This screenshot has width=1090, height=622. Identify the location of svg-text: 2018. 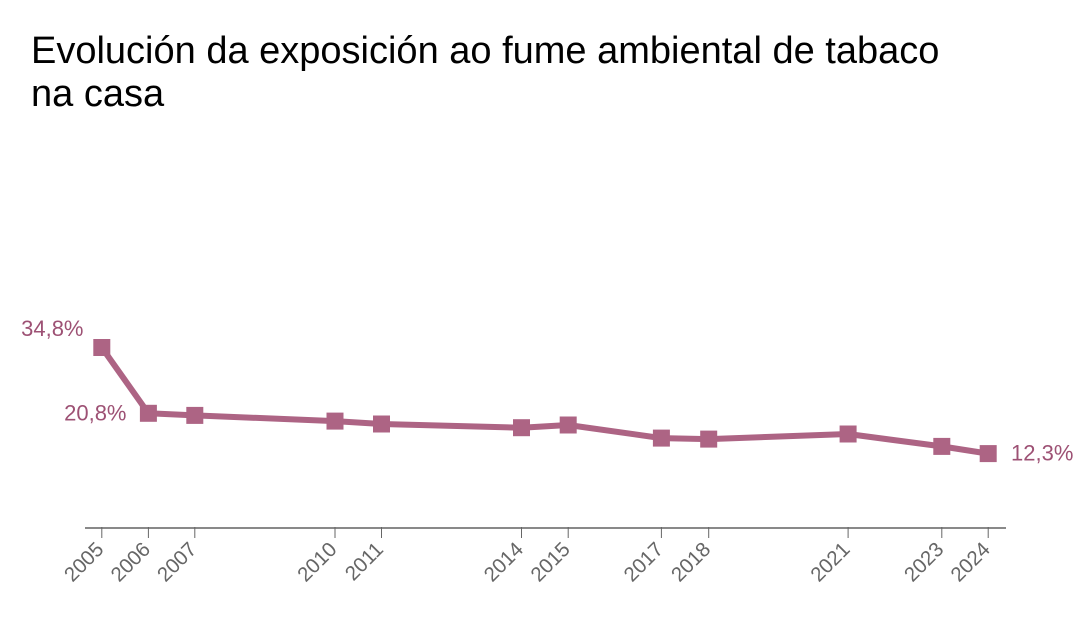
(691, 562).